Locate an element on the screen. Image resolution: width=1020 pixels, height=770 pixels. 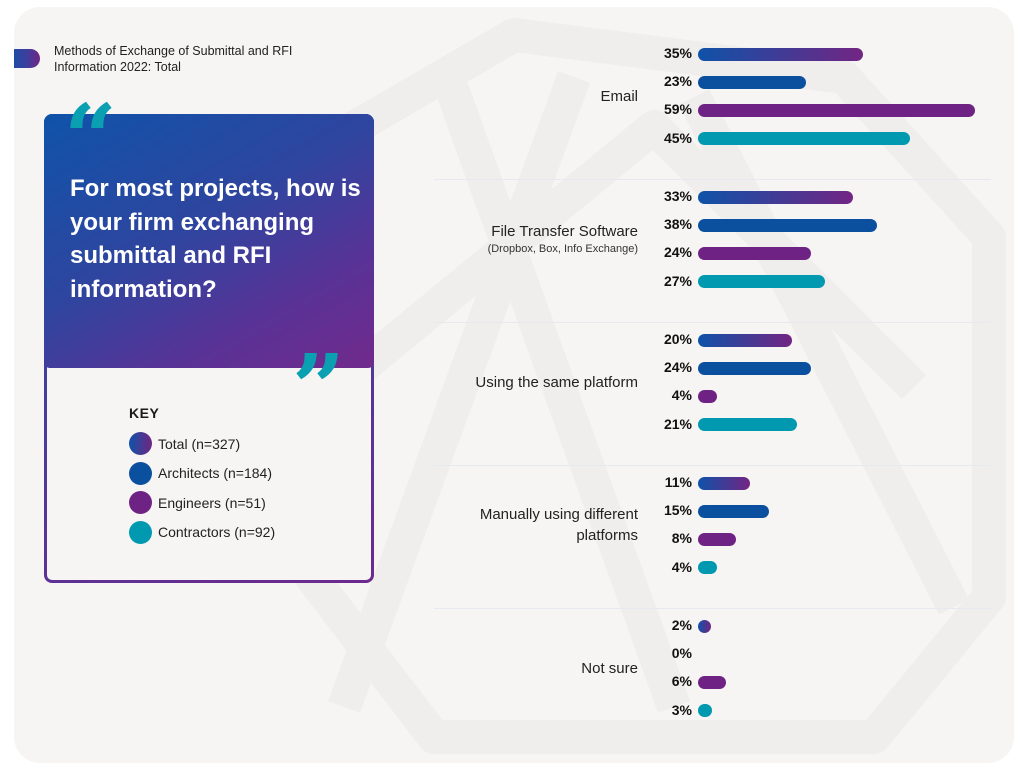
legend-item-contractors: Contractors (n=92) is located at coordinates (202, 533).